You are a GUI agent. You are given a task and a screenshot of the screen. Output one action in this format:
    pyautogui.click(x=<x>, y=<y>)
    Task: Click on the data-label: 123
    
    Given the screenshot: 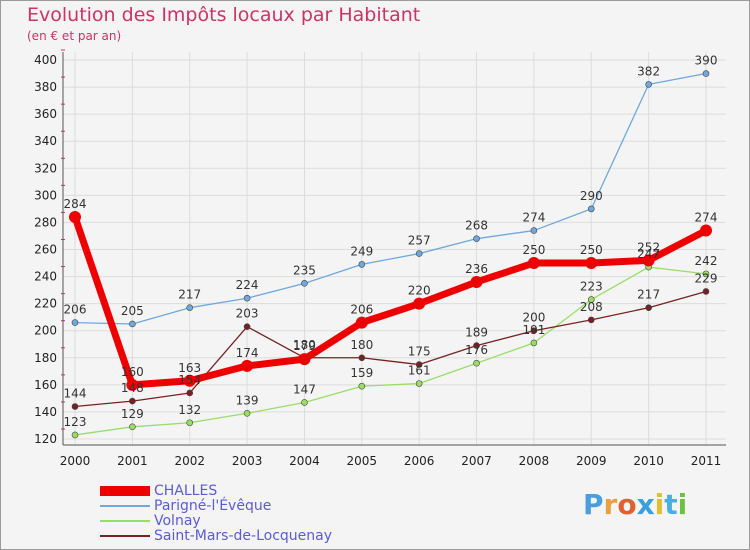 What is the action you would take?
    pyautogui.click(x=75, y=422)
    